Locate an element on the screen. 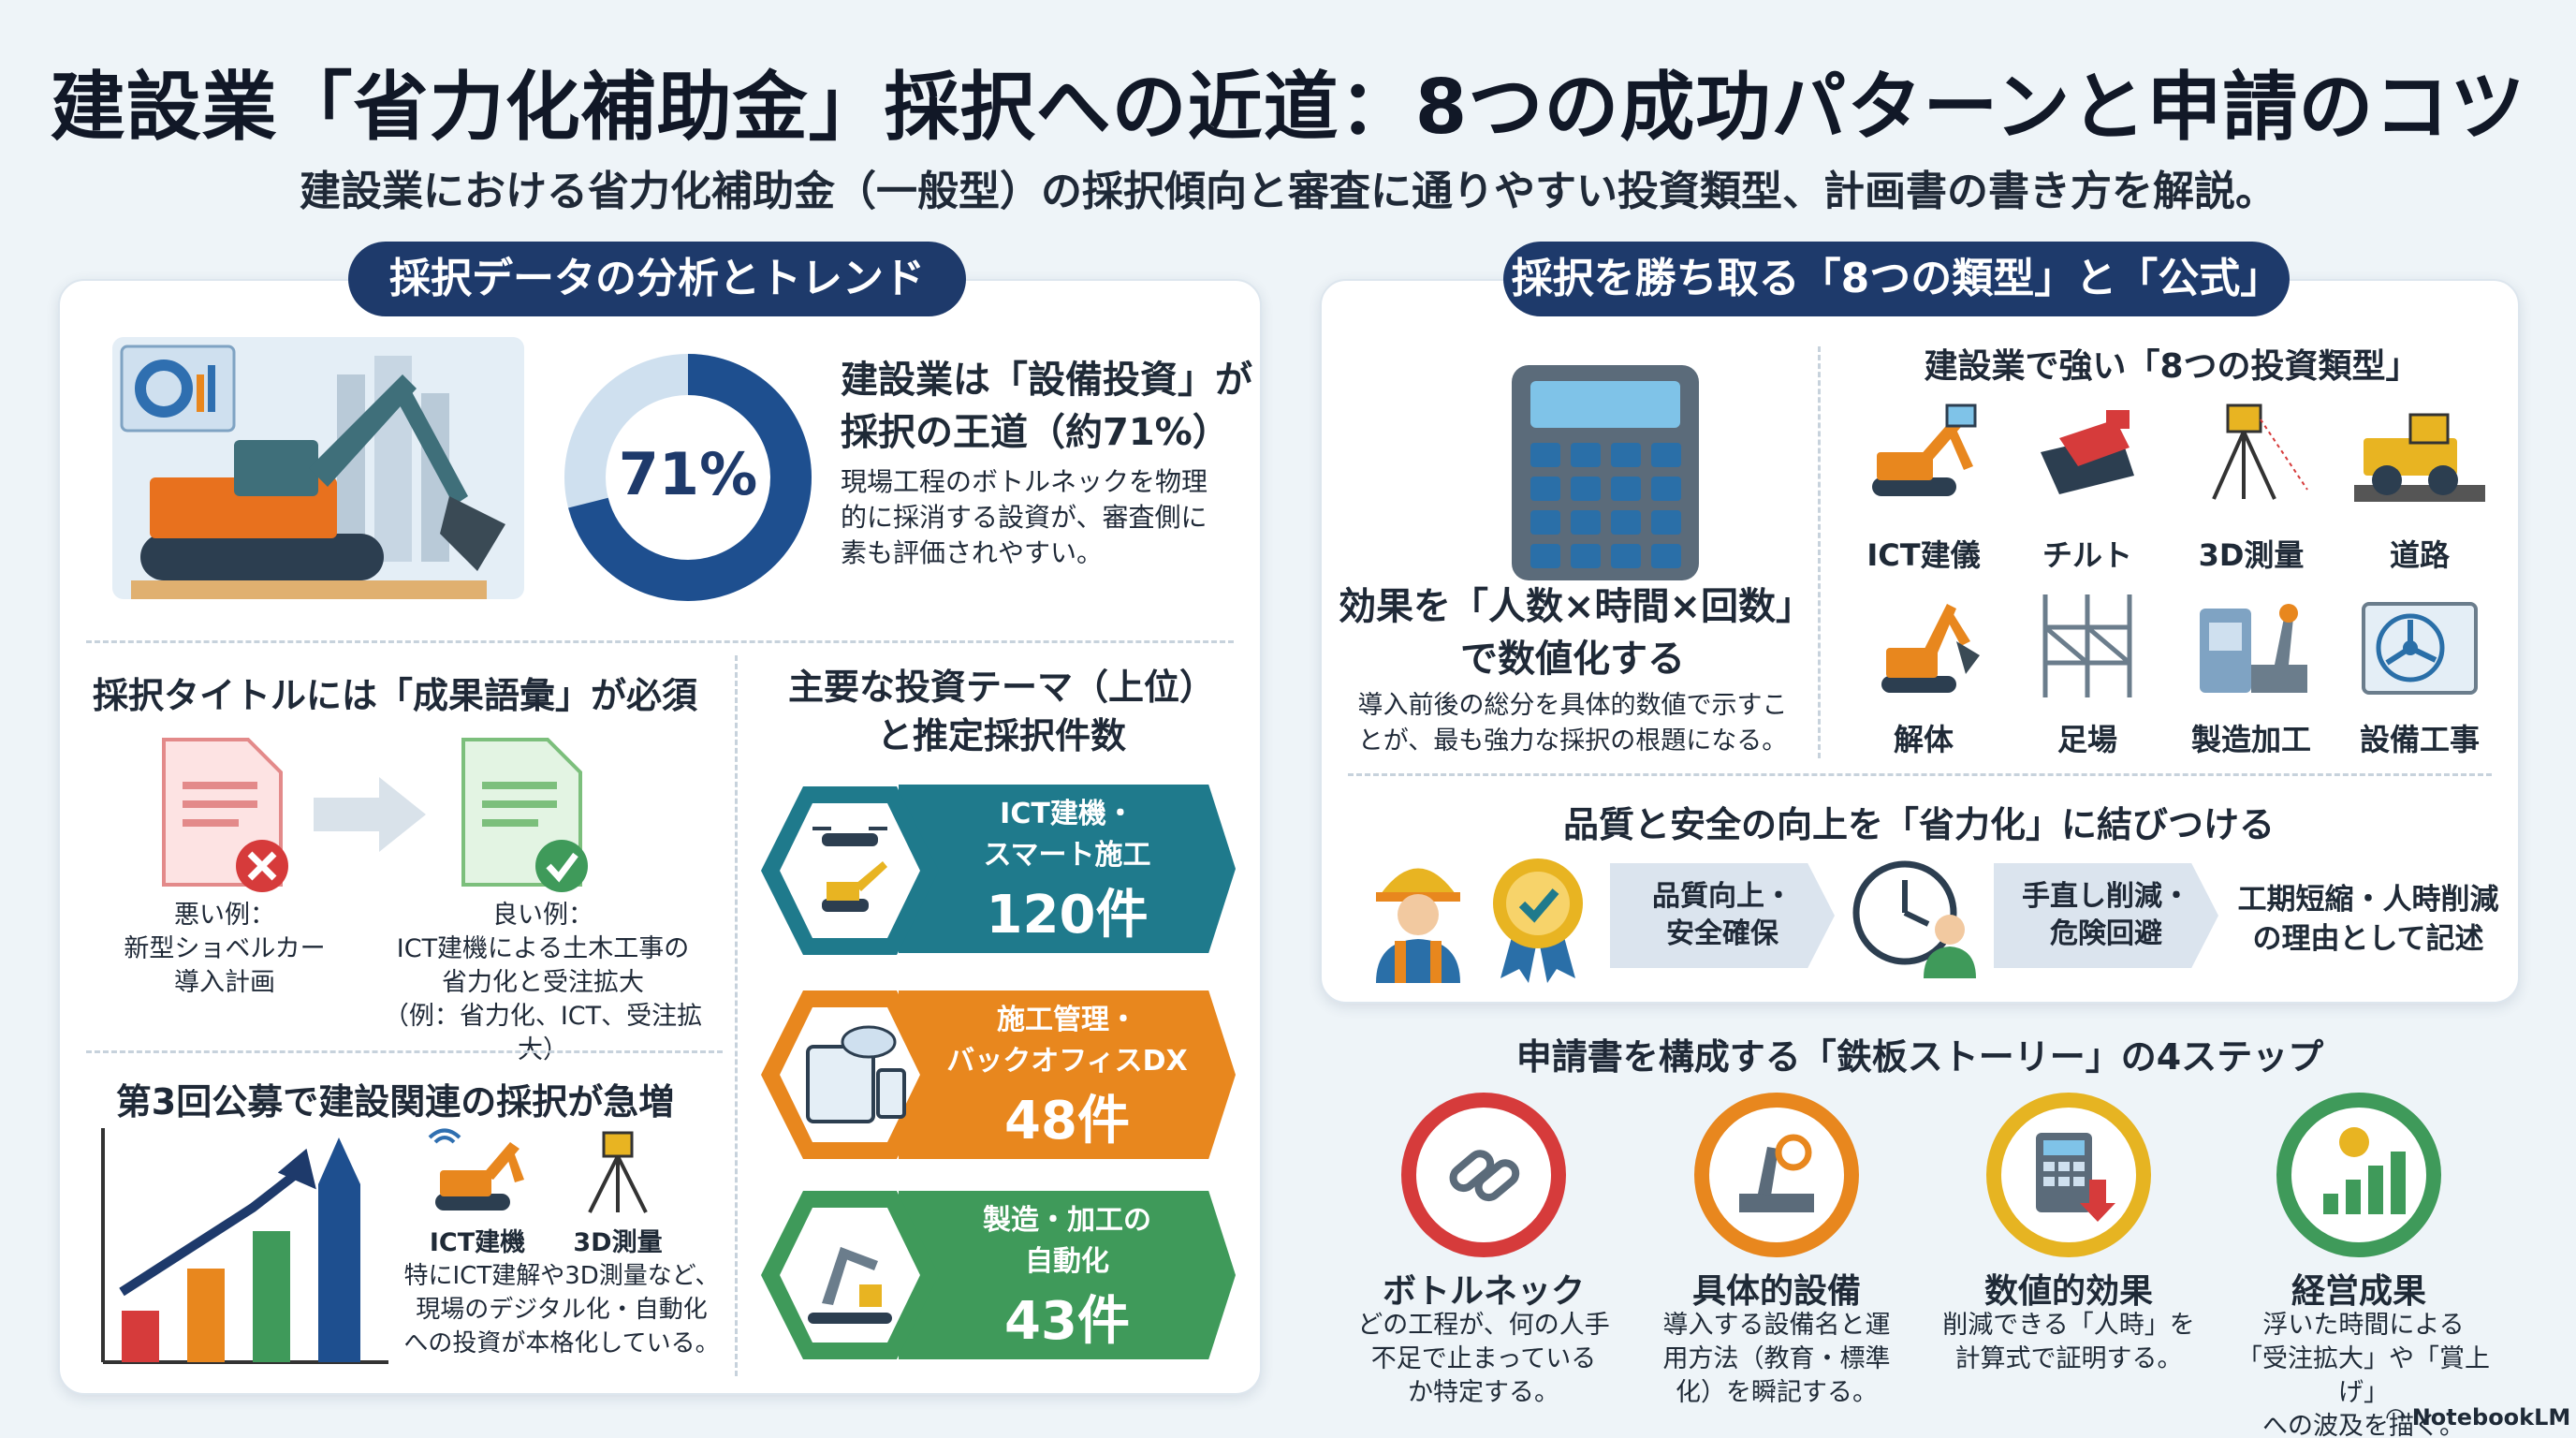 The width and height of the screenshot is (2576, 1438). left-divider-h2 is located at coordinates (404, 1051).